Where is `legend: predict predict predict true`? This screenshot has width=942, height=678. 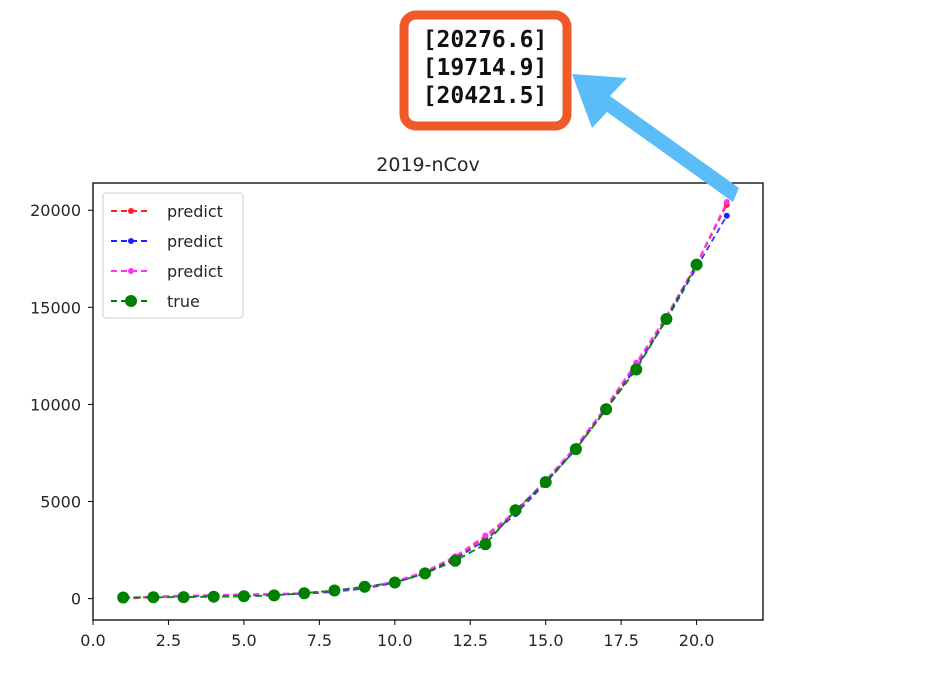 legend: predict predict predict true is located at coordinates (173, 255).